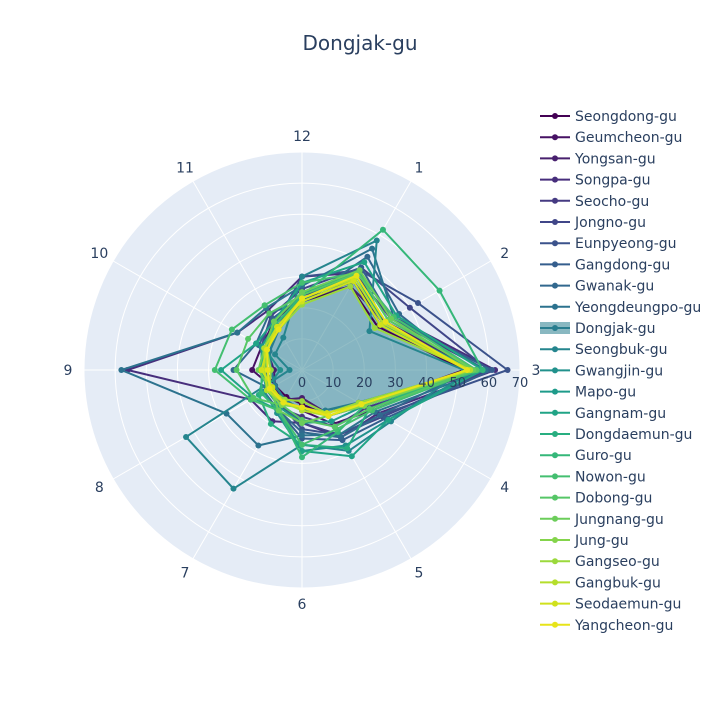 This screenshot has width=720, height=724. Describe the element at coordinates (596, 499) in the screenshot. I see `legend-item: Dobong-gu` at that location.